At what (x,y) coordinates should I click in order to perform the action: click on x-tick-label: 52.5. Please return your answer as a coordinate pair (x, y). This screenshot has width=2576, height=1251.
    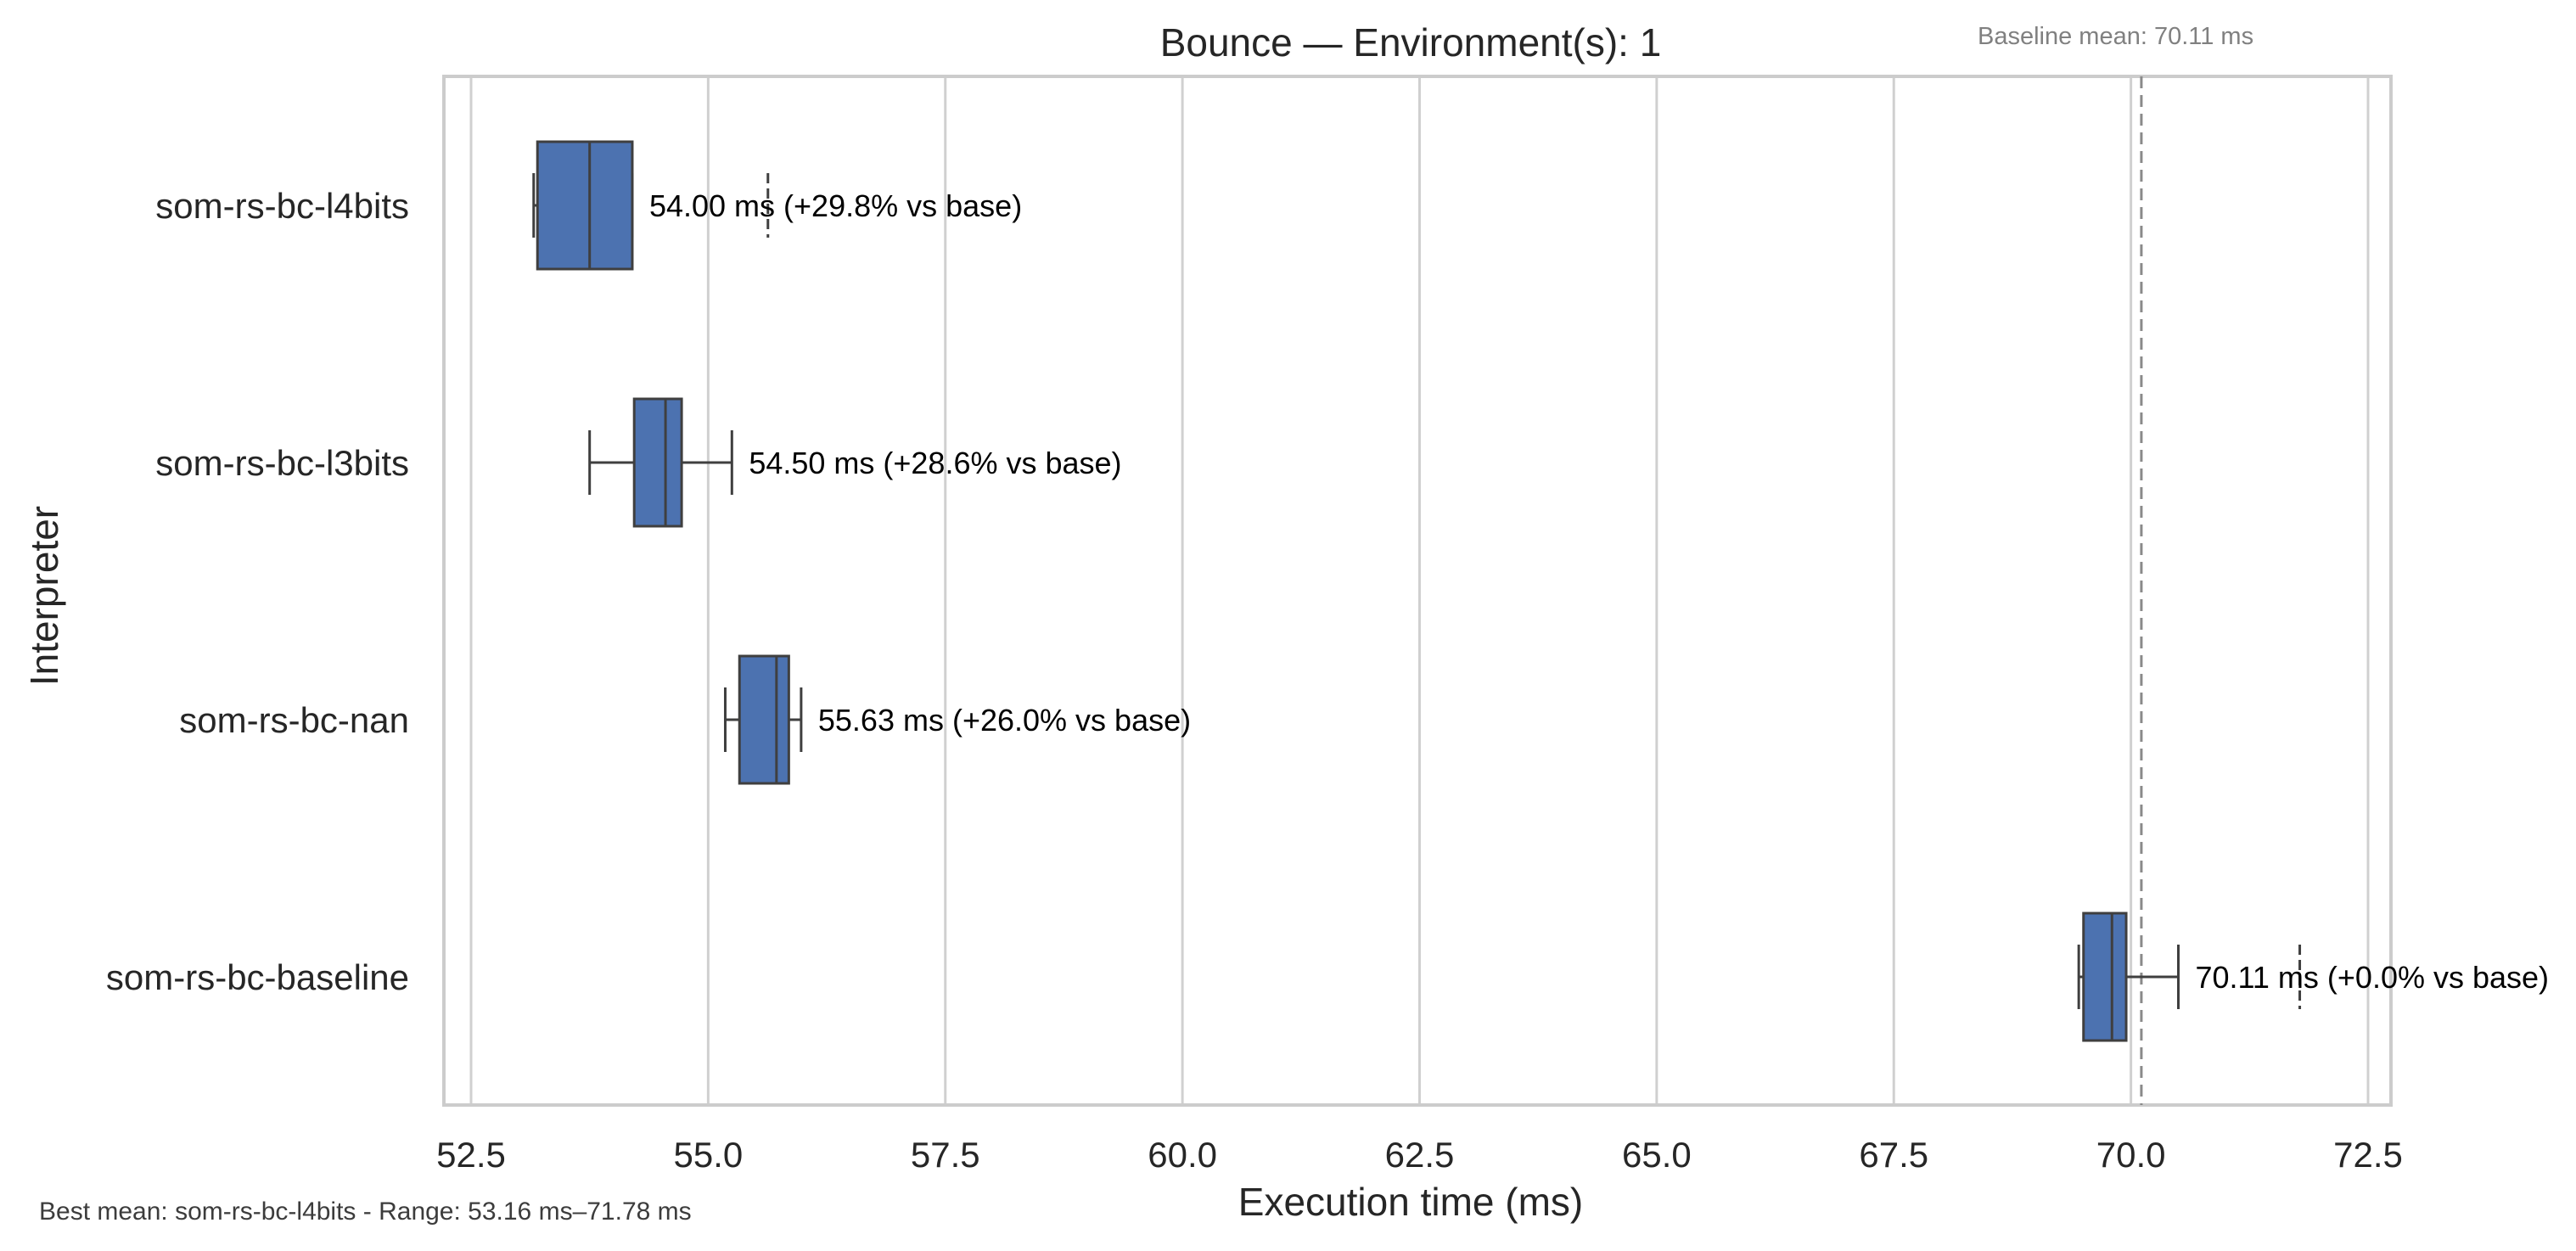
    Looking at the image, I should click on (471, 1155).